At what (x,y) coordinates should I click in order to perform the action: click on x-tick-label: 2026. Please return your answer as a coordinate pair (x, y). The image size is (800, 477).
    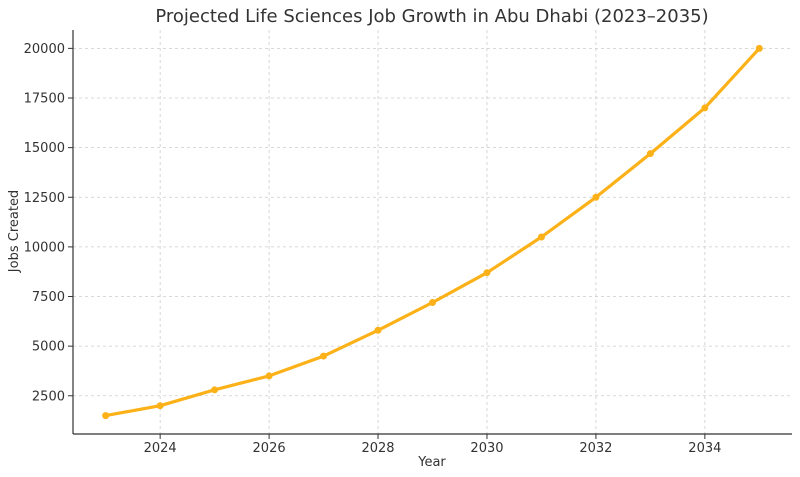
    Looking at the image, I should click on (269, 448).